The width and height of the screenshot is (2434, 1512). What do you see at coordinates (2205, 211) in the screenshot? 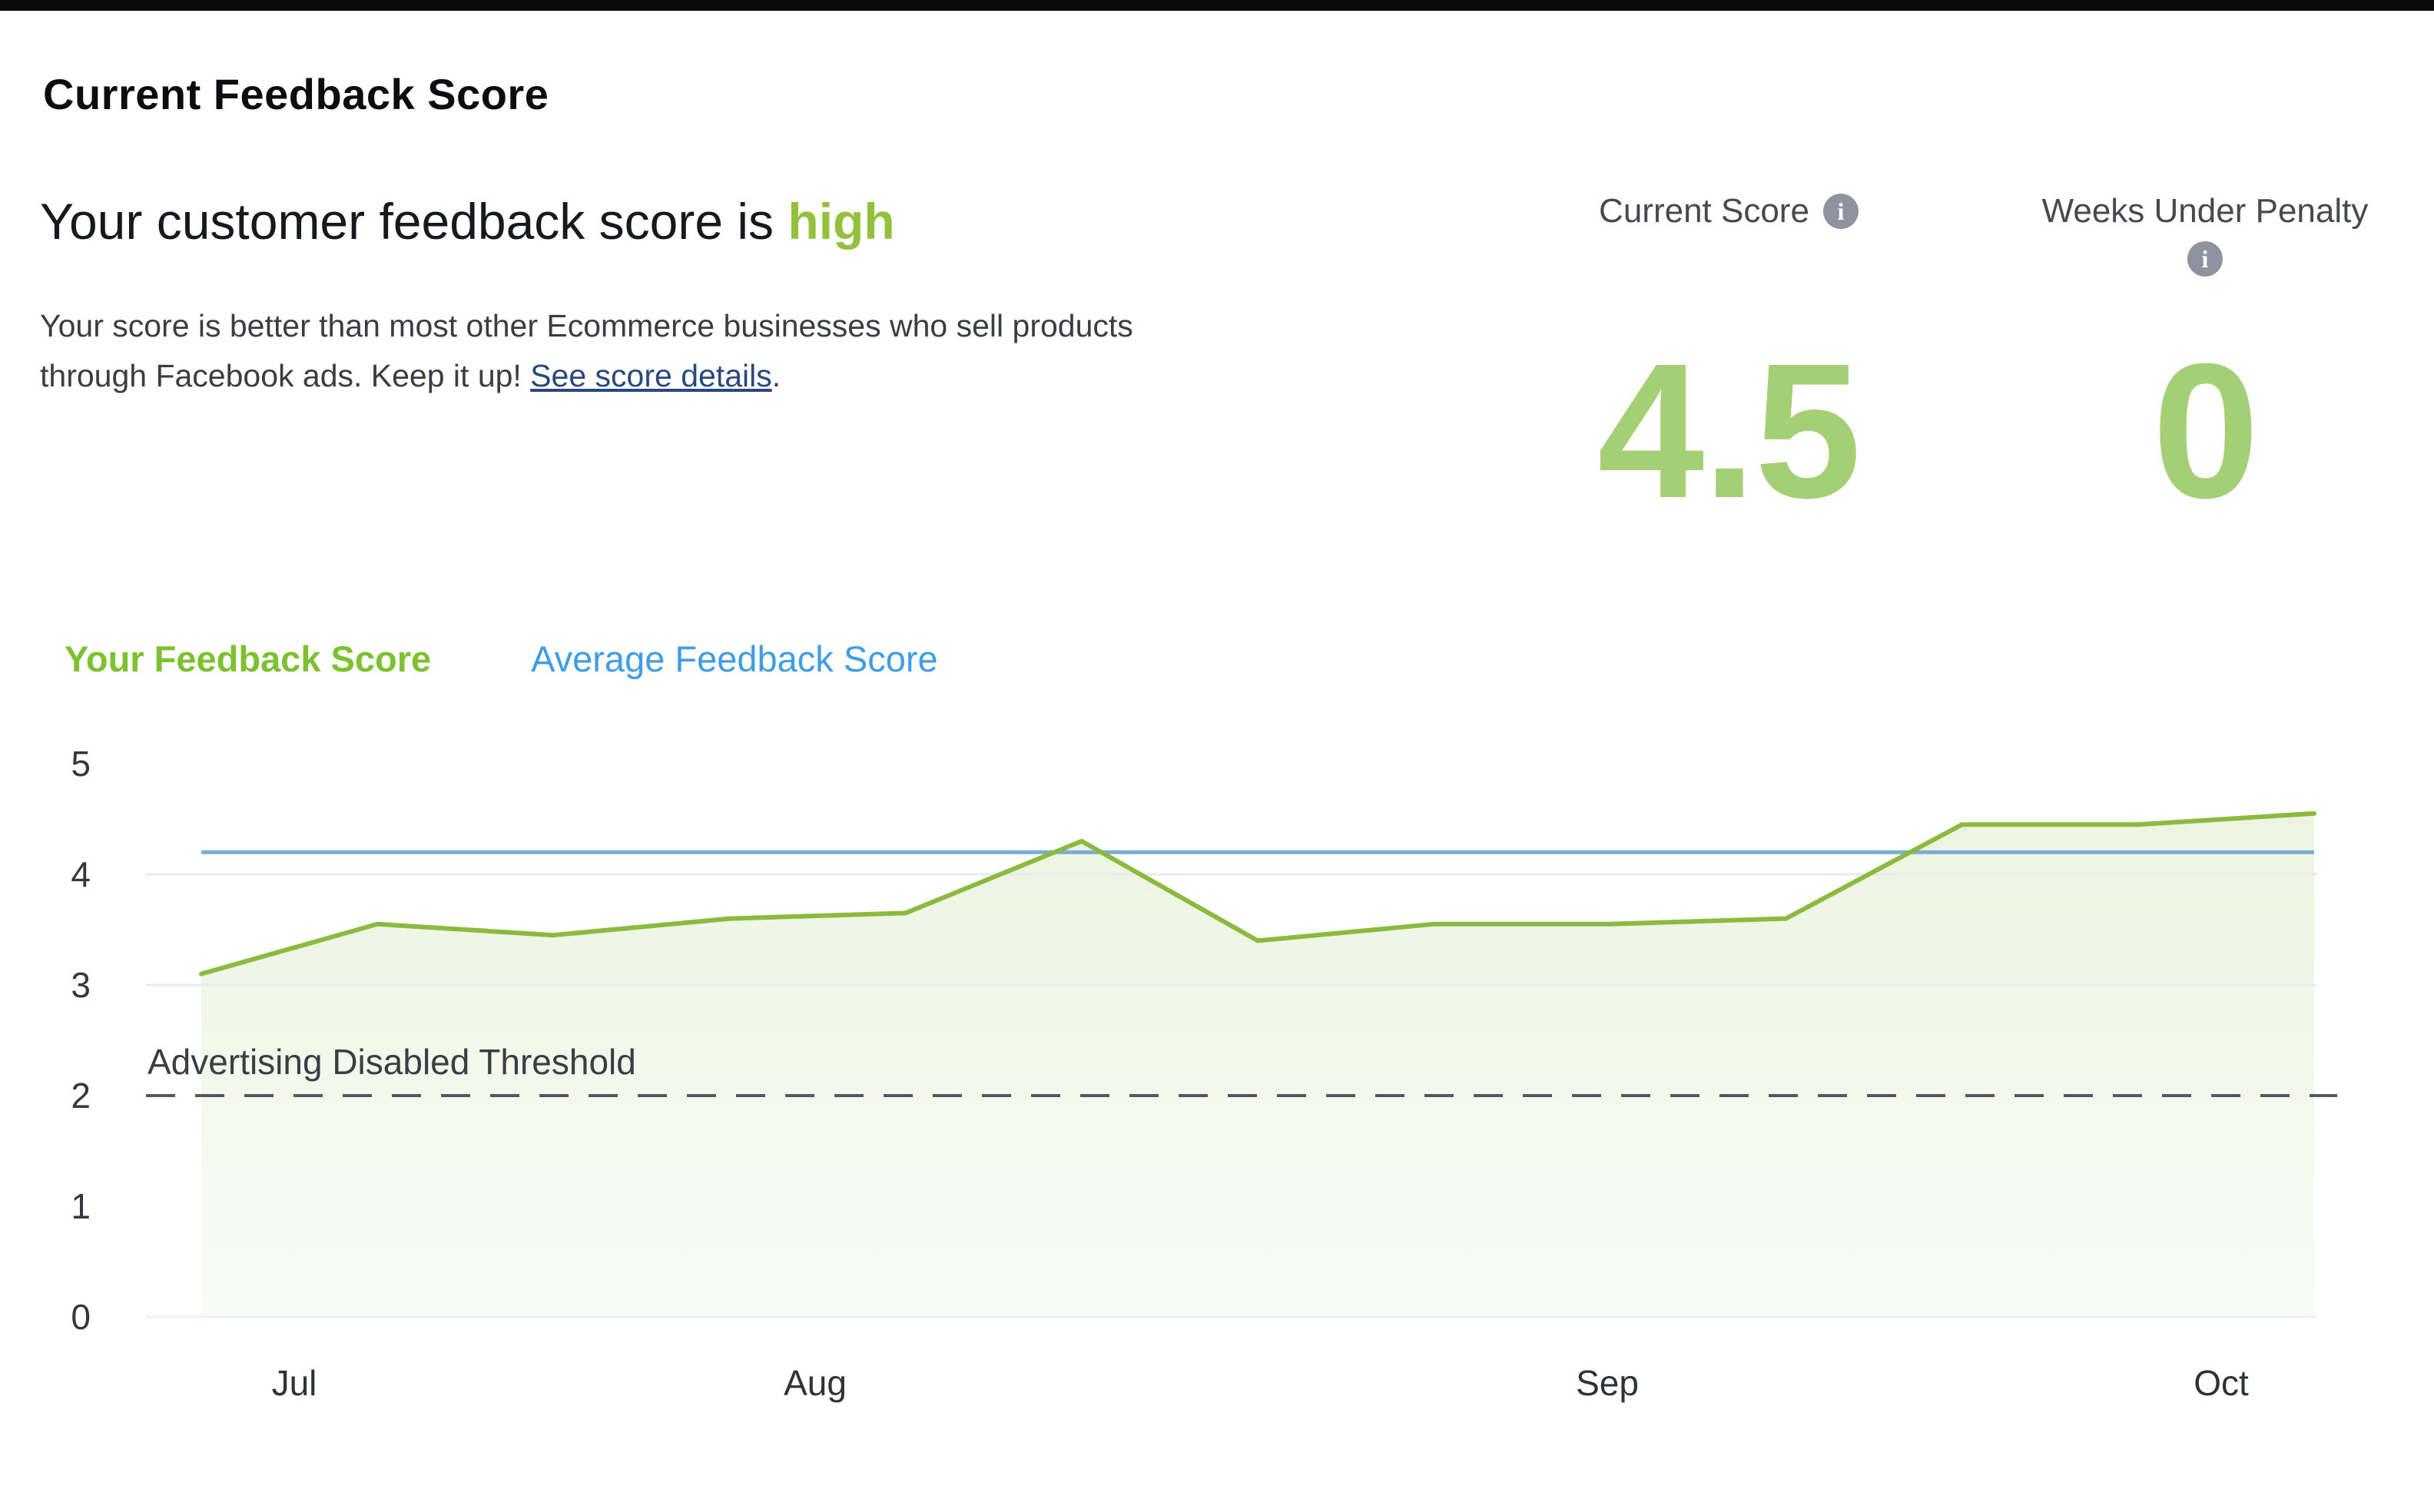
I see `weeks-under-penalty-label: Weeks Under Penalty` at bounding box center [2205, 211].